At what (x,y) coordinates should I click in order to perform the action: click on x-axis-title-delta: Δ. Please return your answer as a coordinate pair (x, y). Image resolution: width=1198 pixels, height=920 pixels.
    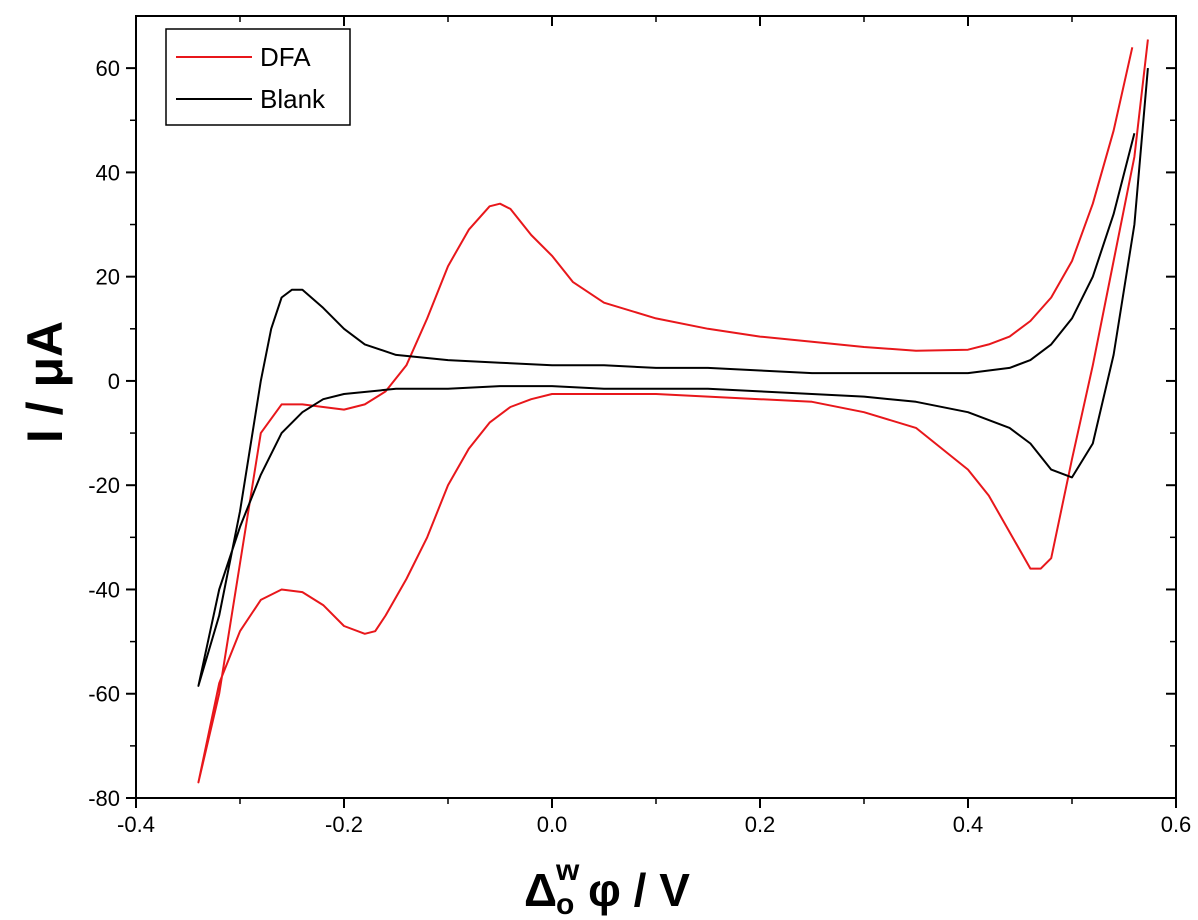
    Looking at the image, I should click on (540, 890).